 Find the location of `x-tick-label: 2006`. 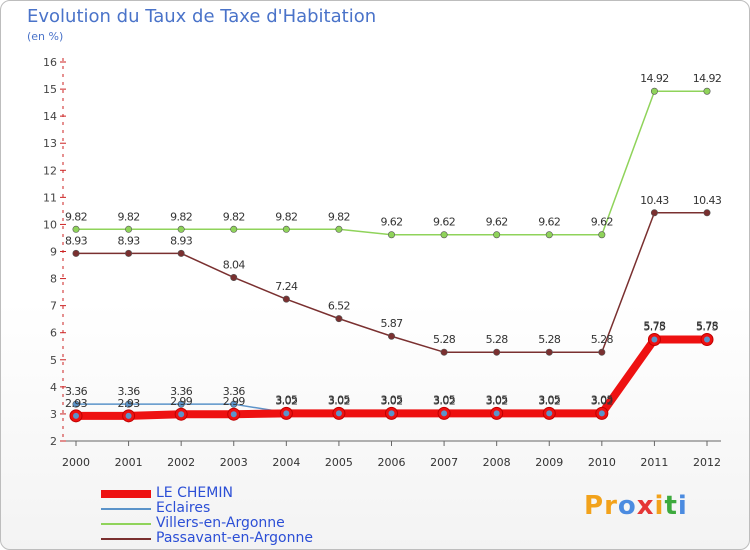

x-tick-label: 2006 is located at coordinates (392, 462).